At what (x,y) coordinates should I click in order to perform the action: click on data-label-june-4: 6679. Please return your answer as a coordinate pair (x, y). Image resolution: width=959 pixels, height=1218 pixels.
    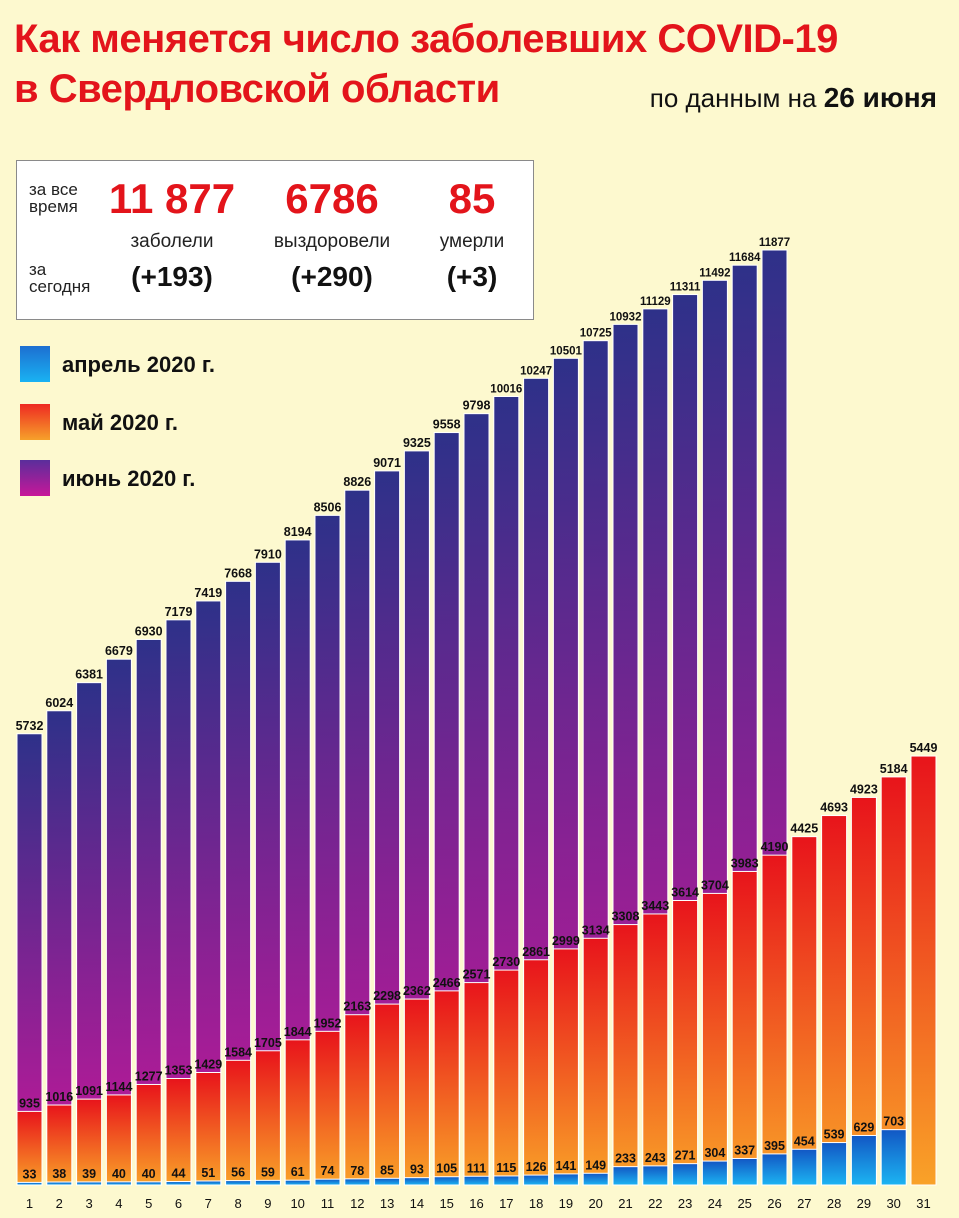
    Looking at the image, I should click on (119, 651).